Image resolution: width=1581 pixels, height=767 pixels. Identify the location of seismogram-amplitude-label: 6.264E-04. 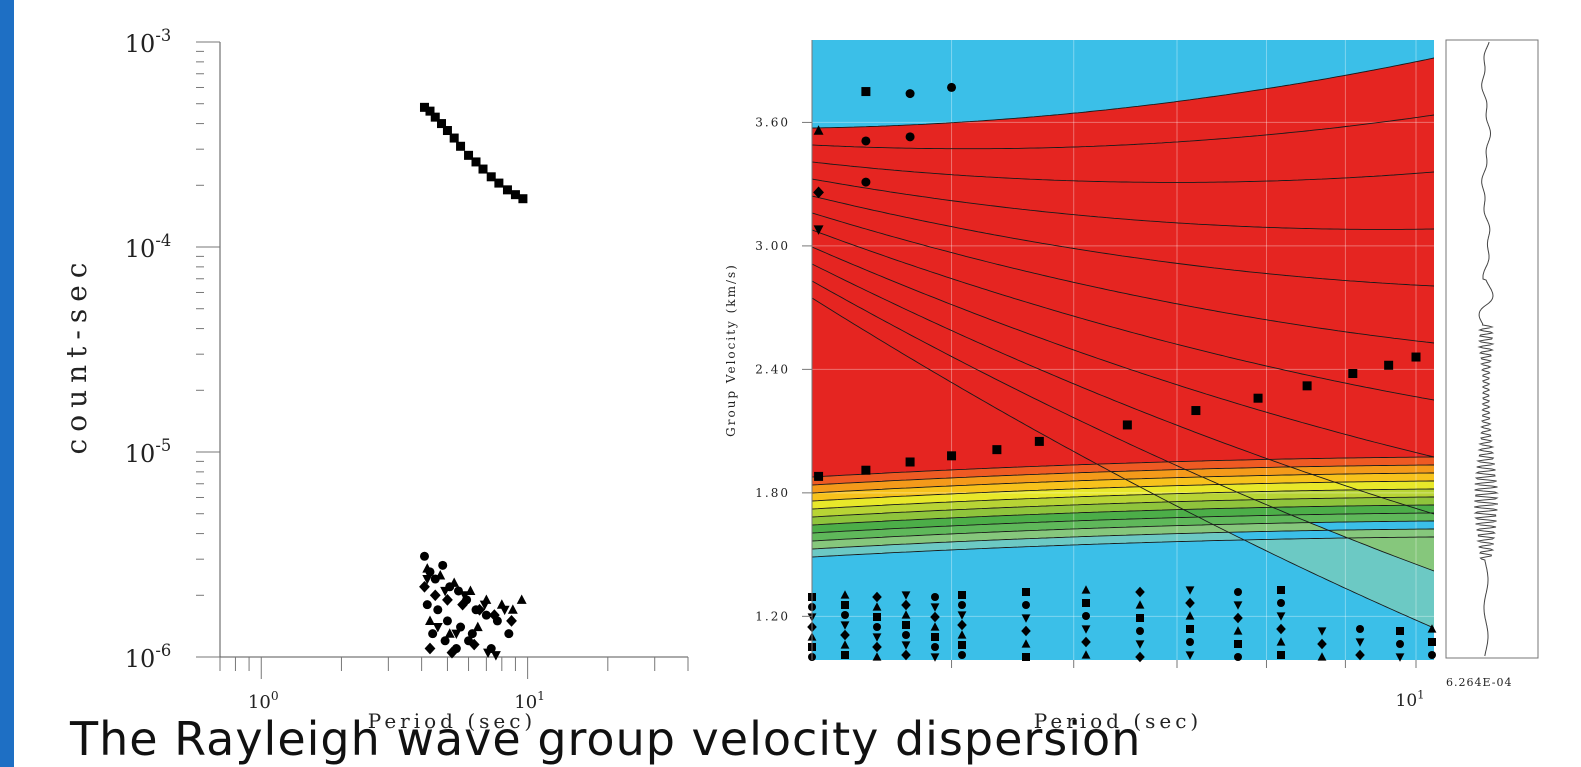
(1479, 682).